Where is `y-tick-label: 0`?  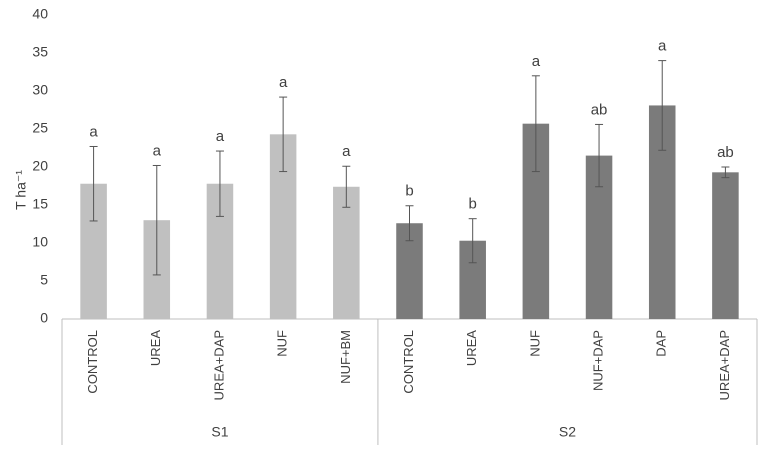 y-tick-label: 0 is located at coordinates (44, 318).